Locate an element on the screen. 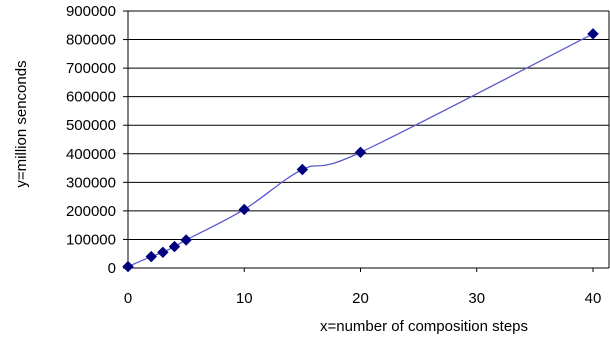 The height and width of the screenshot is (339, 610). y-tick-label: 400000 is located at coordinates (91, 154).